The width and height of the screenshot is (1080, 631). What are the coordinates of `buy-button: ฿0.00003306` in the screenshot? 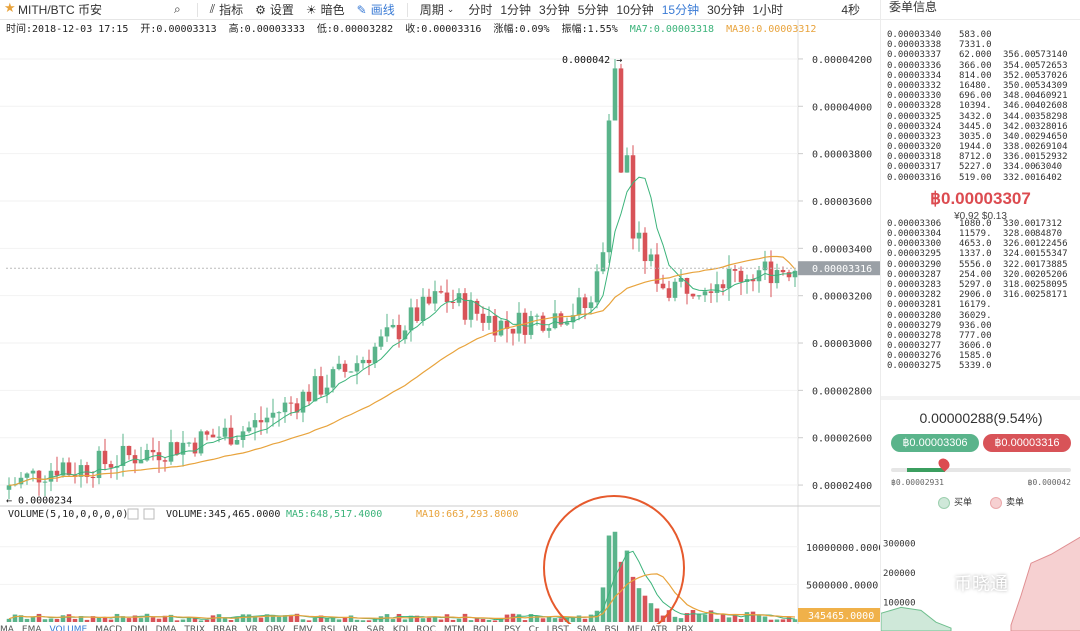 It's located at (935, 443).